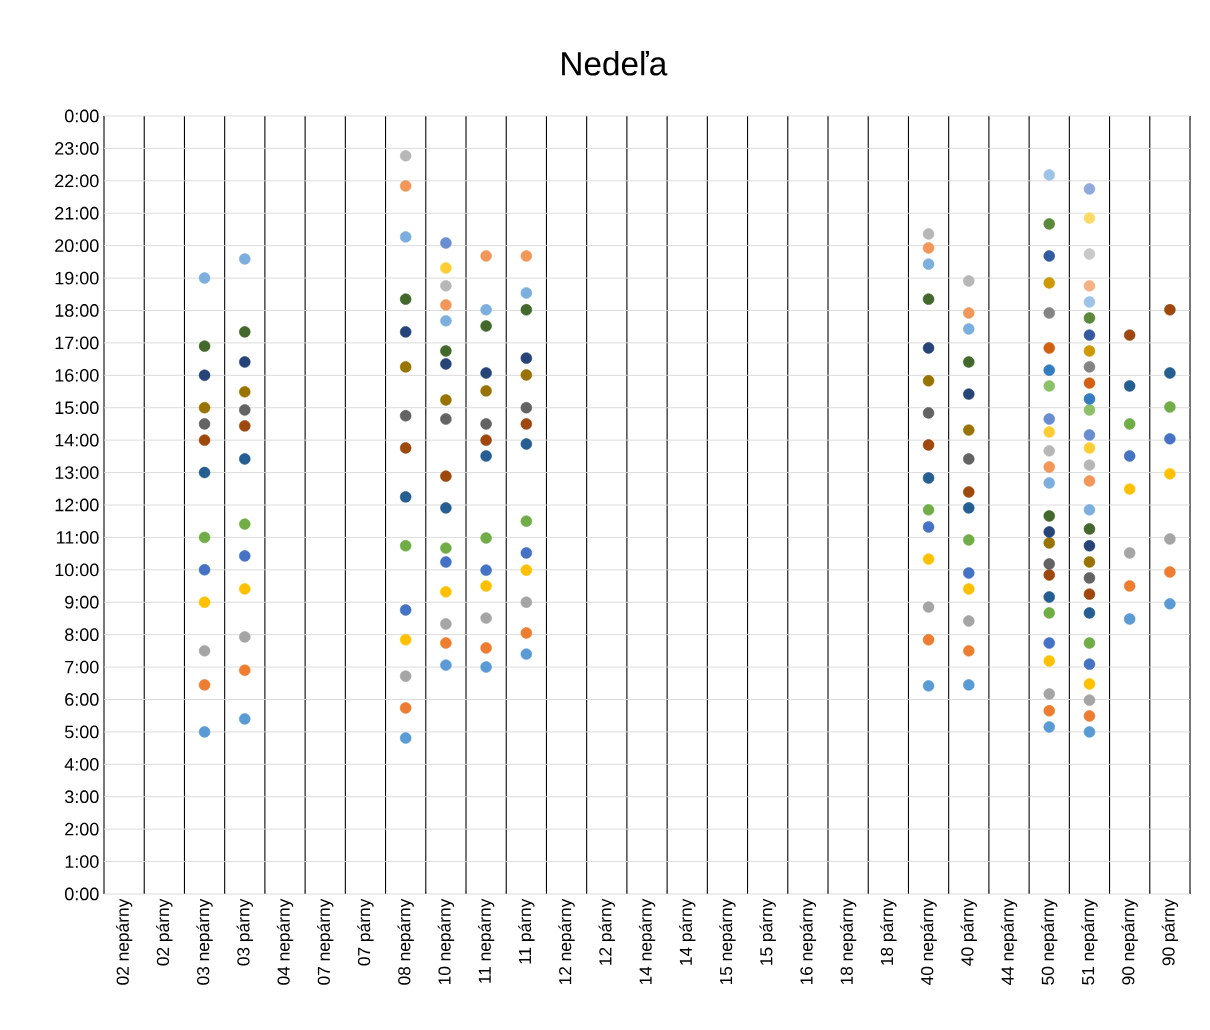 Image resolution: width=1210 pixels, height=1030 pixels. What do you see at coordinates (365, 932) in the screenshot?
I see `x-tick-label: 07 párny` at bounding box center [365, 932].